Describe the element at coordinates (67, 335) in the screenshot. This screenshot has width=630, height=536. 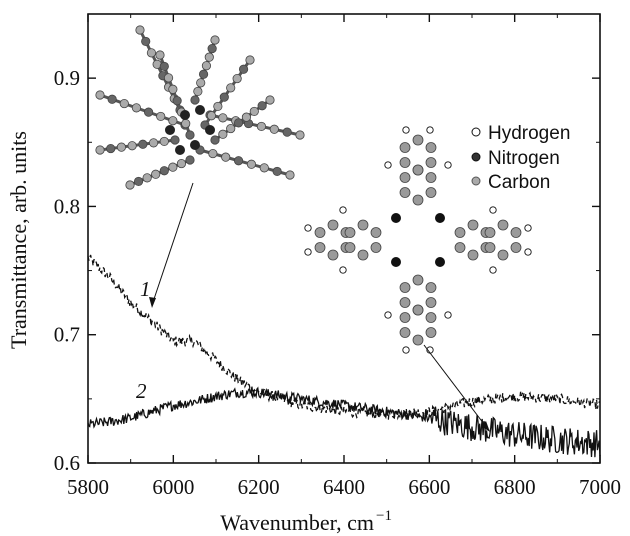
I see `y-tick-label: 0.7` at that location.